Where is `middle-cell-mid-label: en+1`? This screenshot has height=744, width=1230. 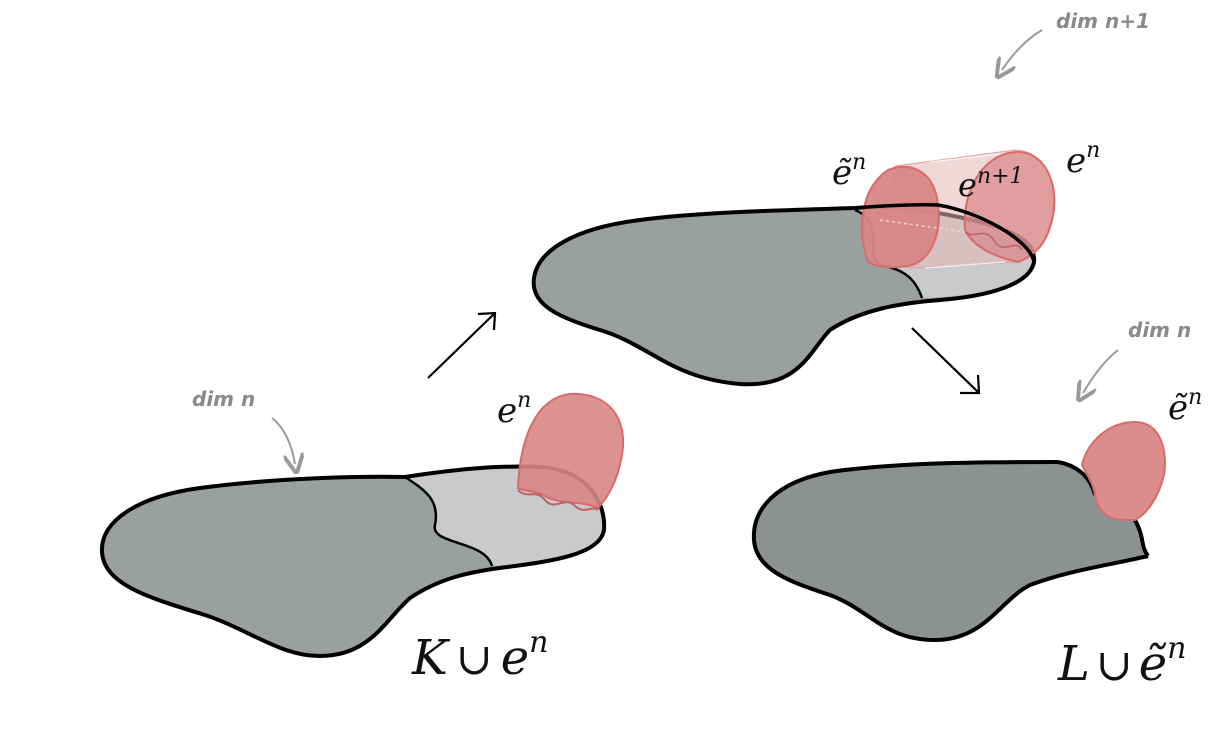 middle-cell-mid-label: en+1 is located at coordinates (991, 184).